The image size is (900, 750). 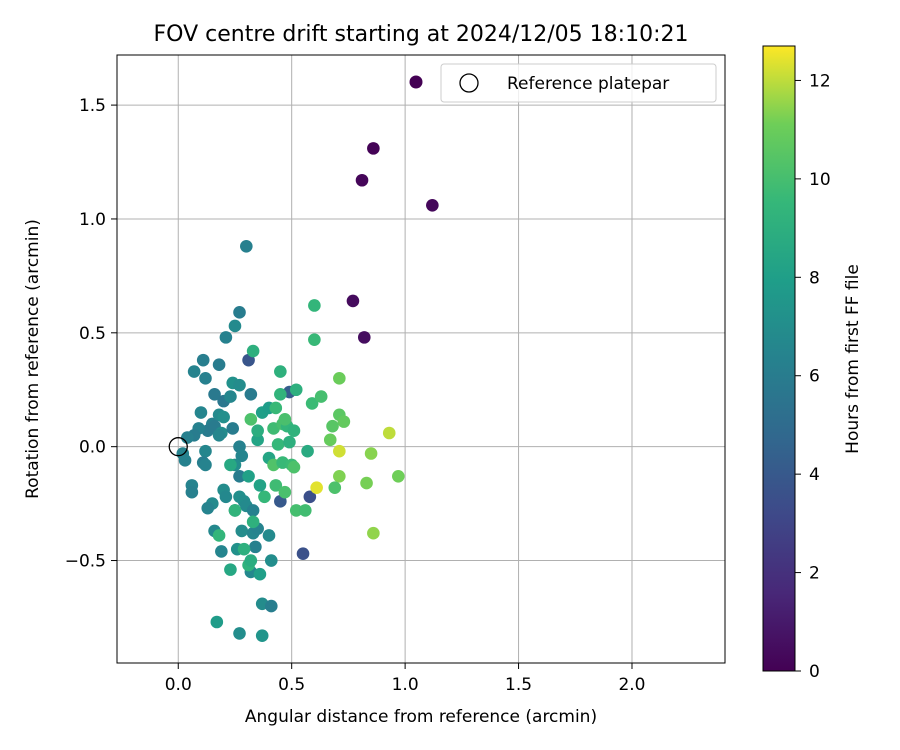 I want to click on x-tick-label: 2.0, so click(x=631, y=685).